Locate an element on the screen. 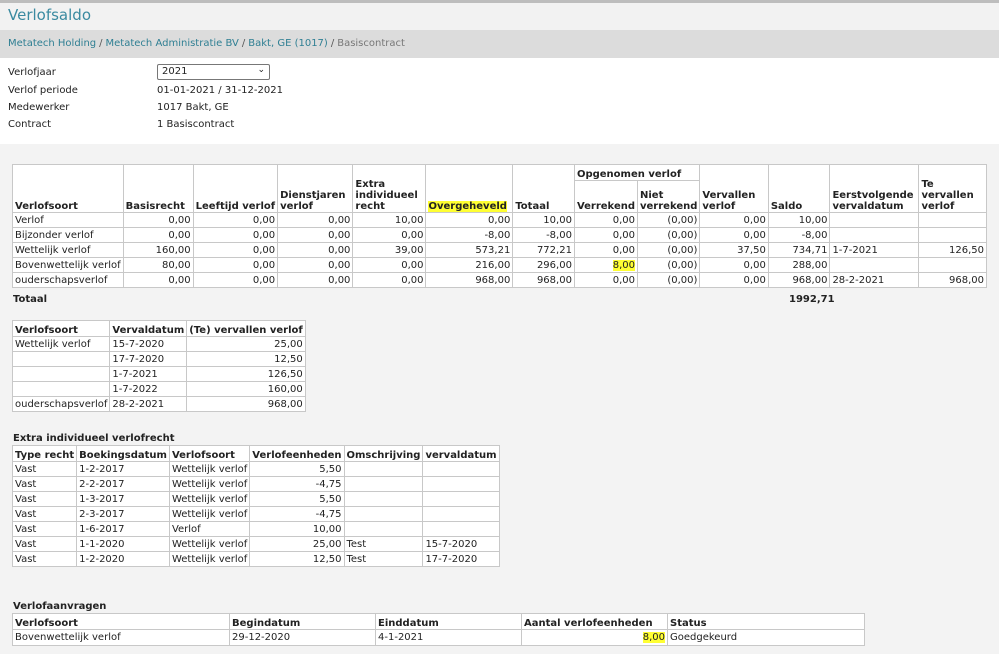 The height and width of the screenshot is (654, 999). col-opgenomen: Opgenomen verlof is located at coordinates (637, 172).